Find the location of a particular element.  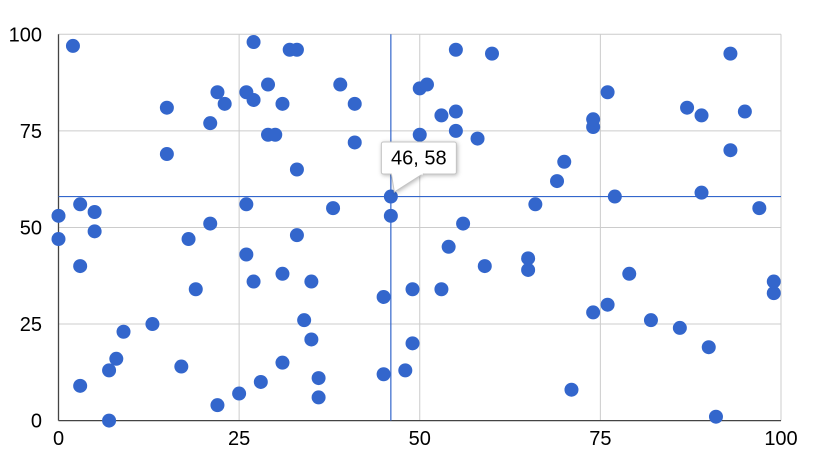

y-axis-tick-label: 50 is located at coordinates (31, 228).